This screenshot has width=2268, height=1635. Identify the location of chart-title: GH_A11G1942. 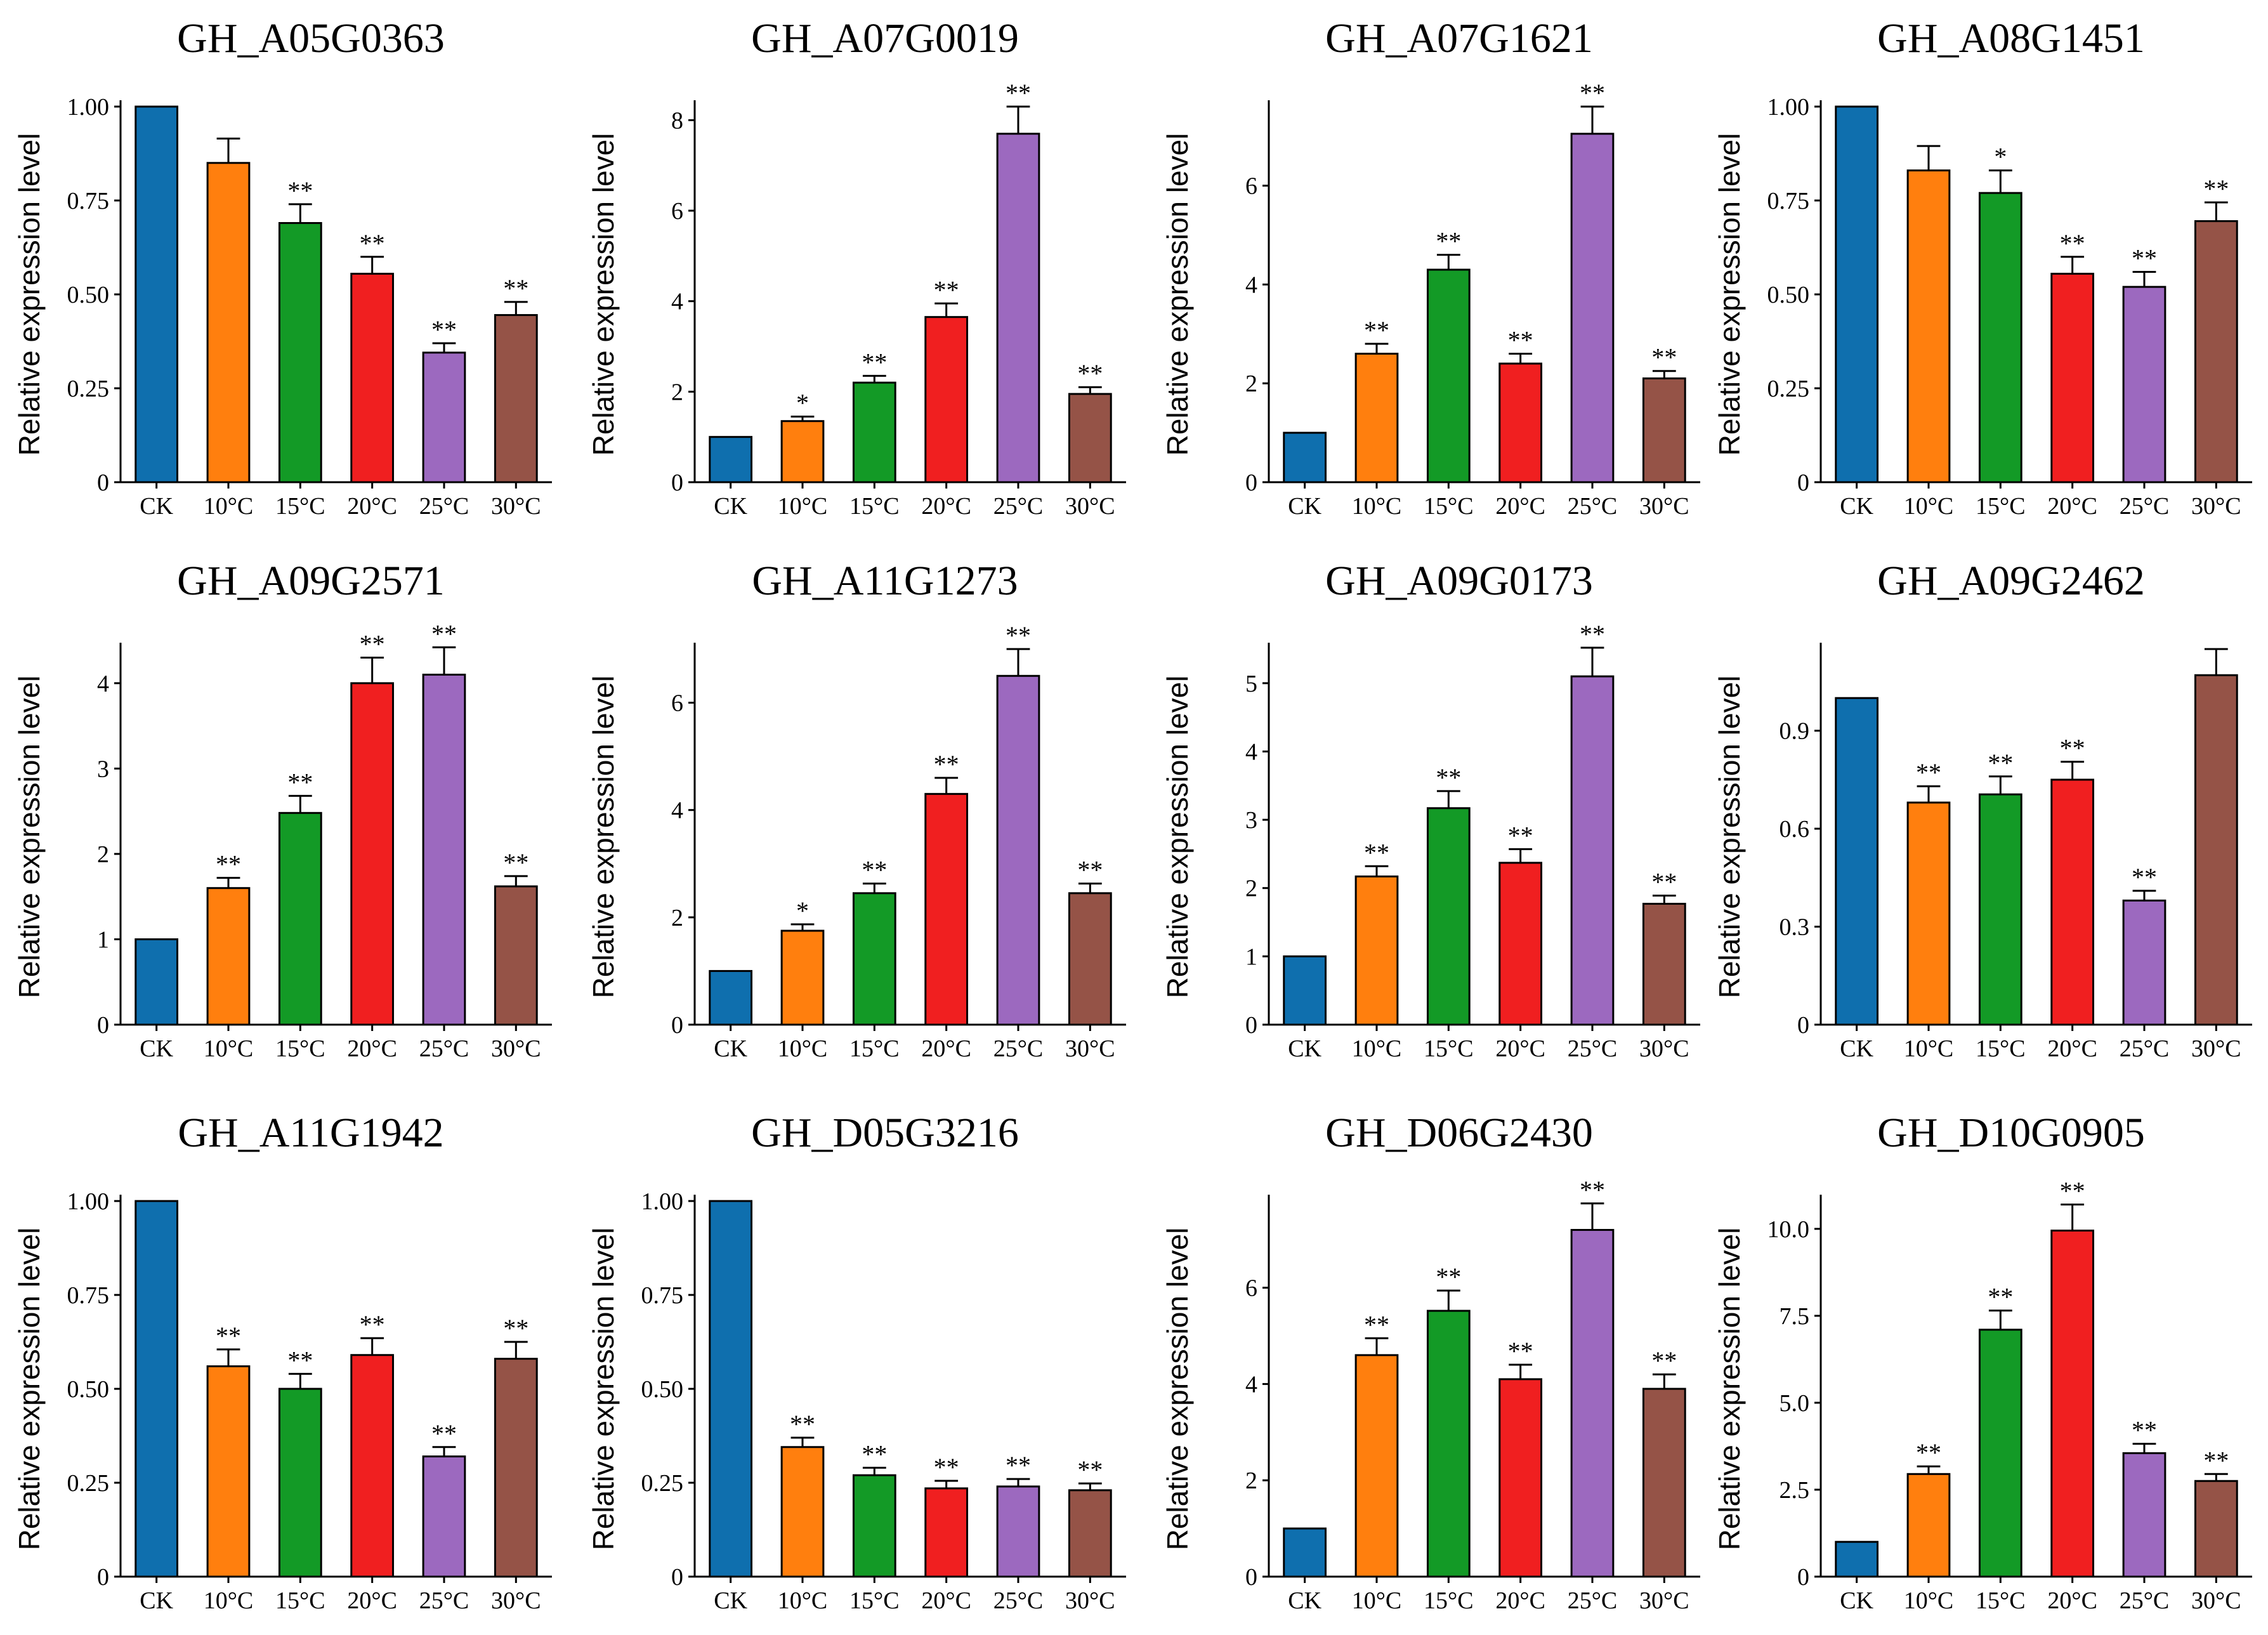
(310, 1133).